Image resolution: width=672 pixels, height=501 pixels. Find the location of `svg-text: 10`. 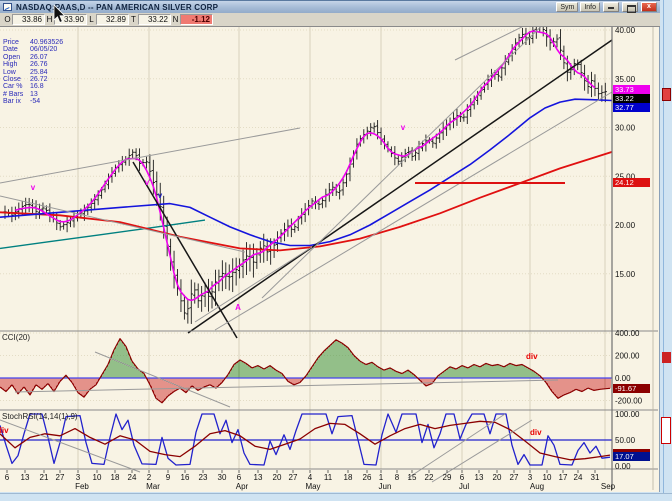

svg-text: 10 is located at coordinates (547, 477).